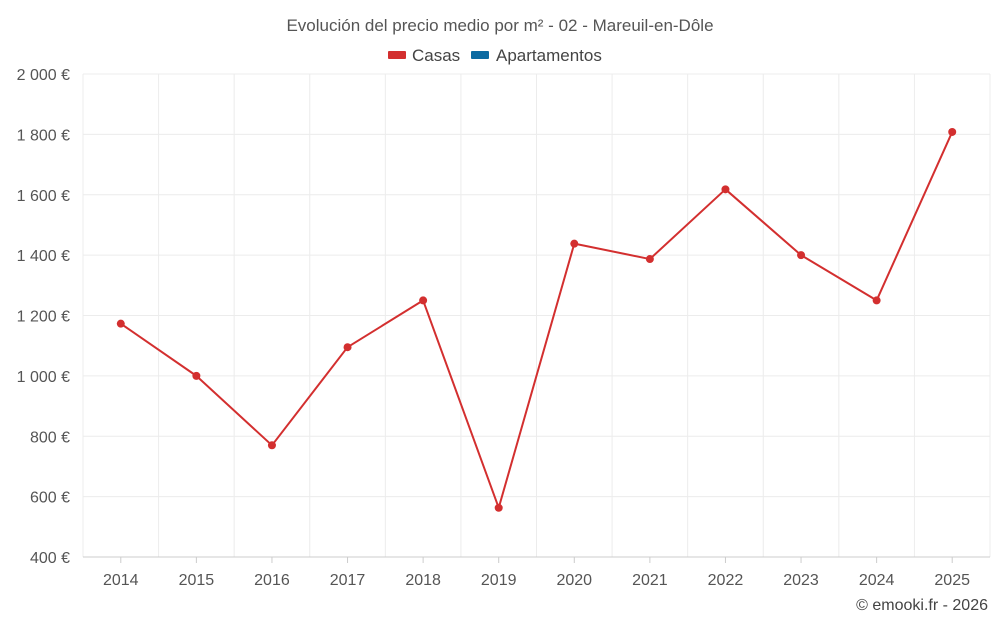 Image resolution: width=1000 pixels, height=625 pixels. I want to click on y-tick-label: 1 000 €, so click(43, 377).